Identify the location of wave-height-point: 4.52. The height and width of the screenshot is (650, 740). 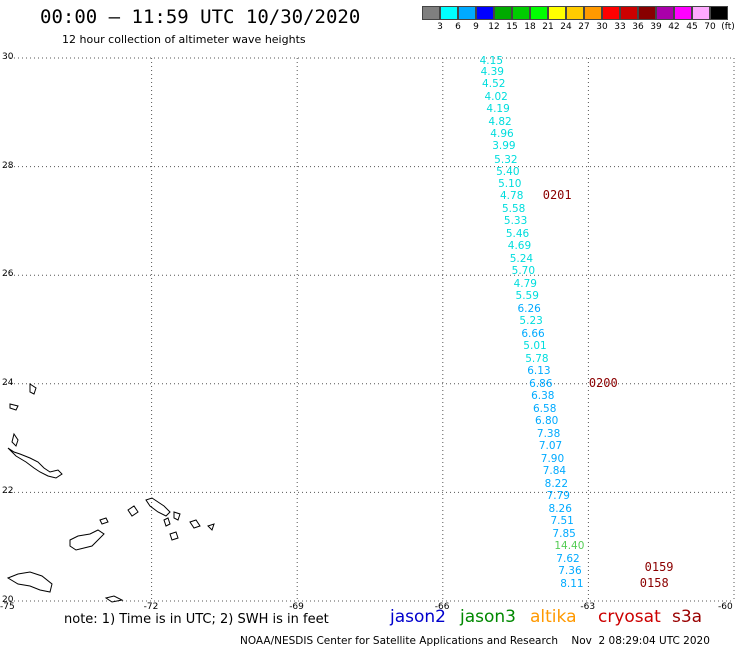
(494, 84).